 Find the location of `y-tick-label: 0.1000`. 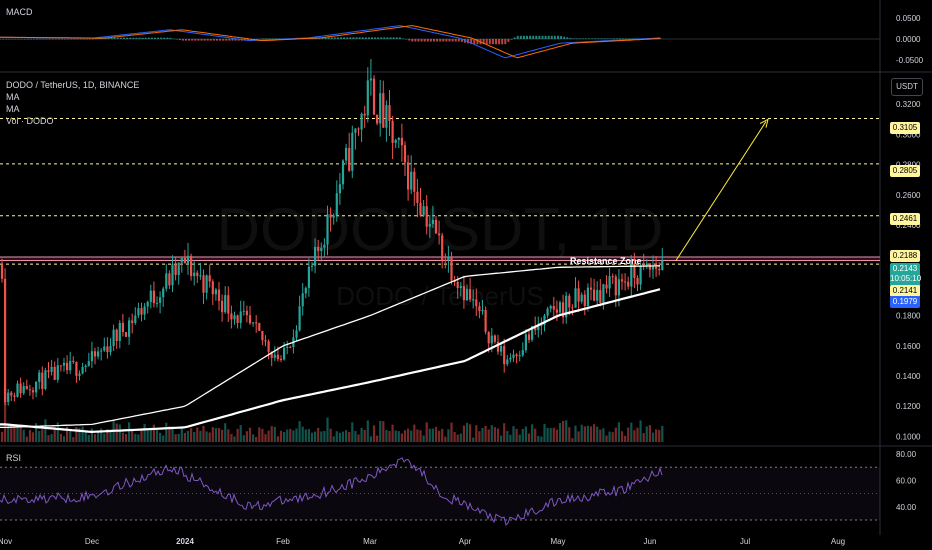

y-tick-label: 0.1000 is located at coordinates (908, 436).